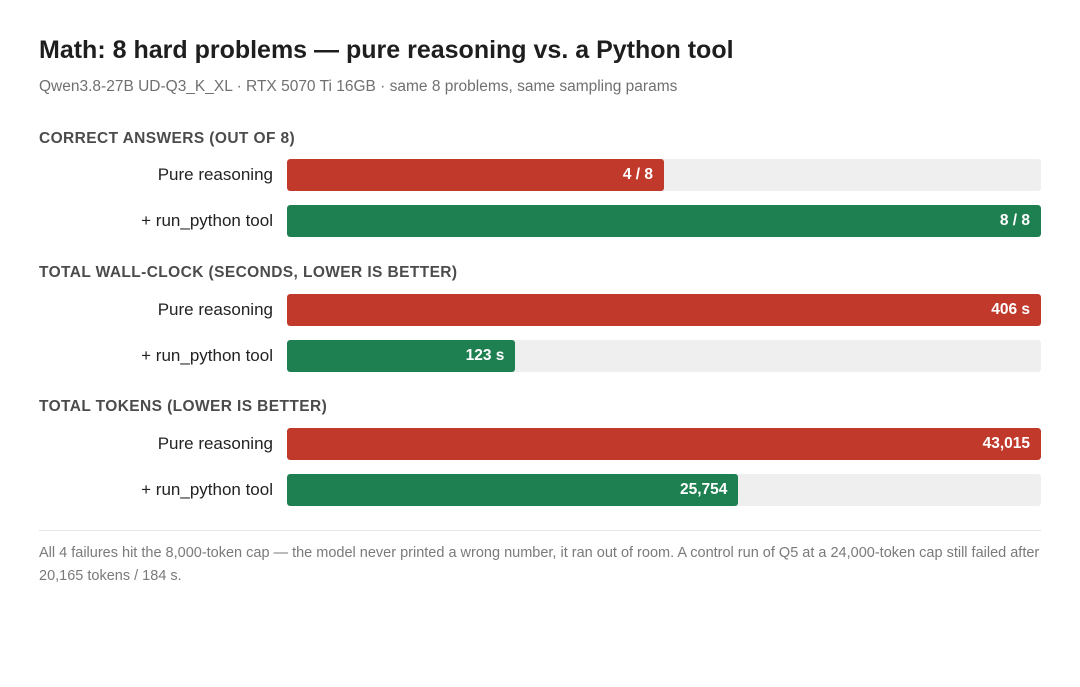 The image size is (1080, 687). Describe the element at coordinates (1014, 220) in the screenshot. I see `bar-value-label: 8 / 8` at that location.